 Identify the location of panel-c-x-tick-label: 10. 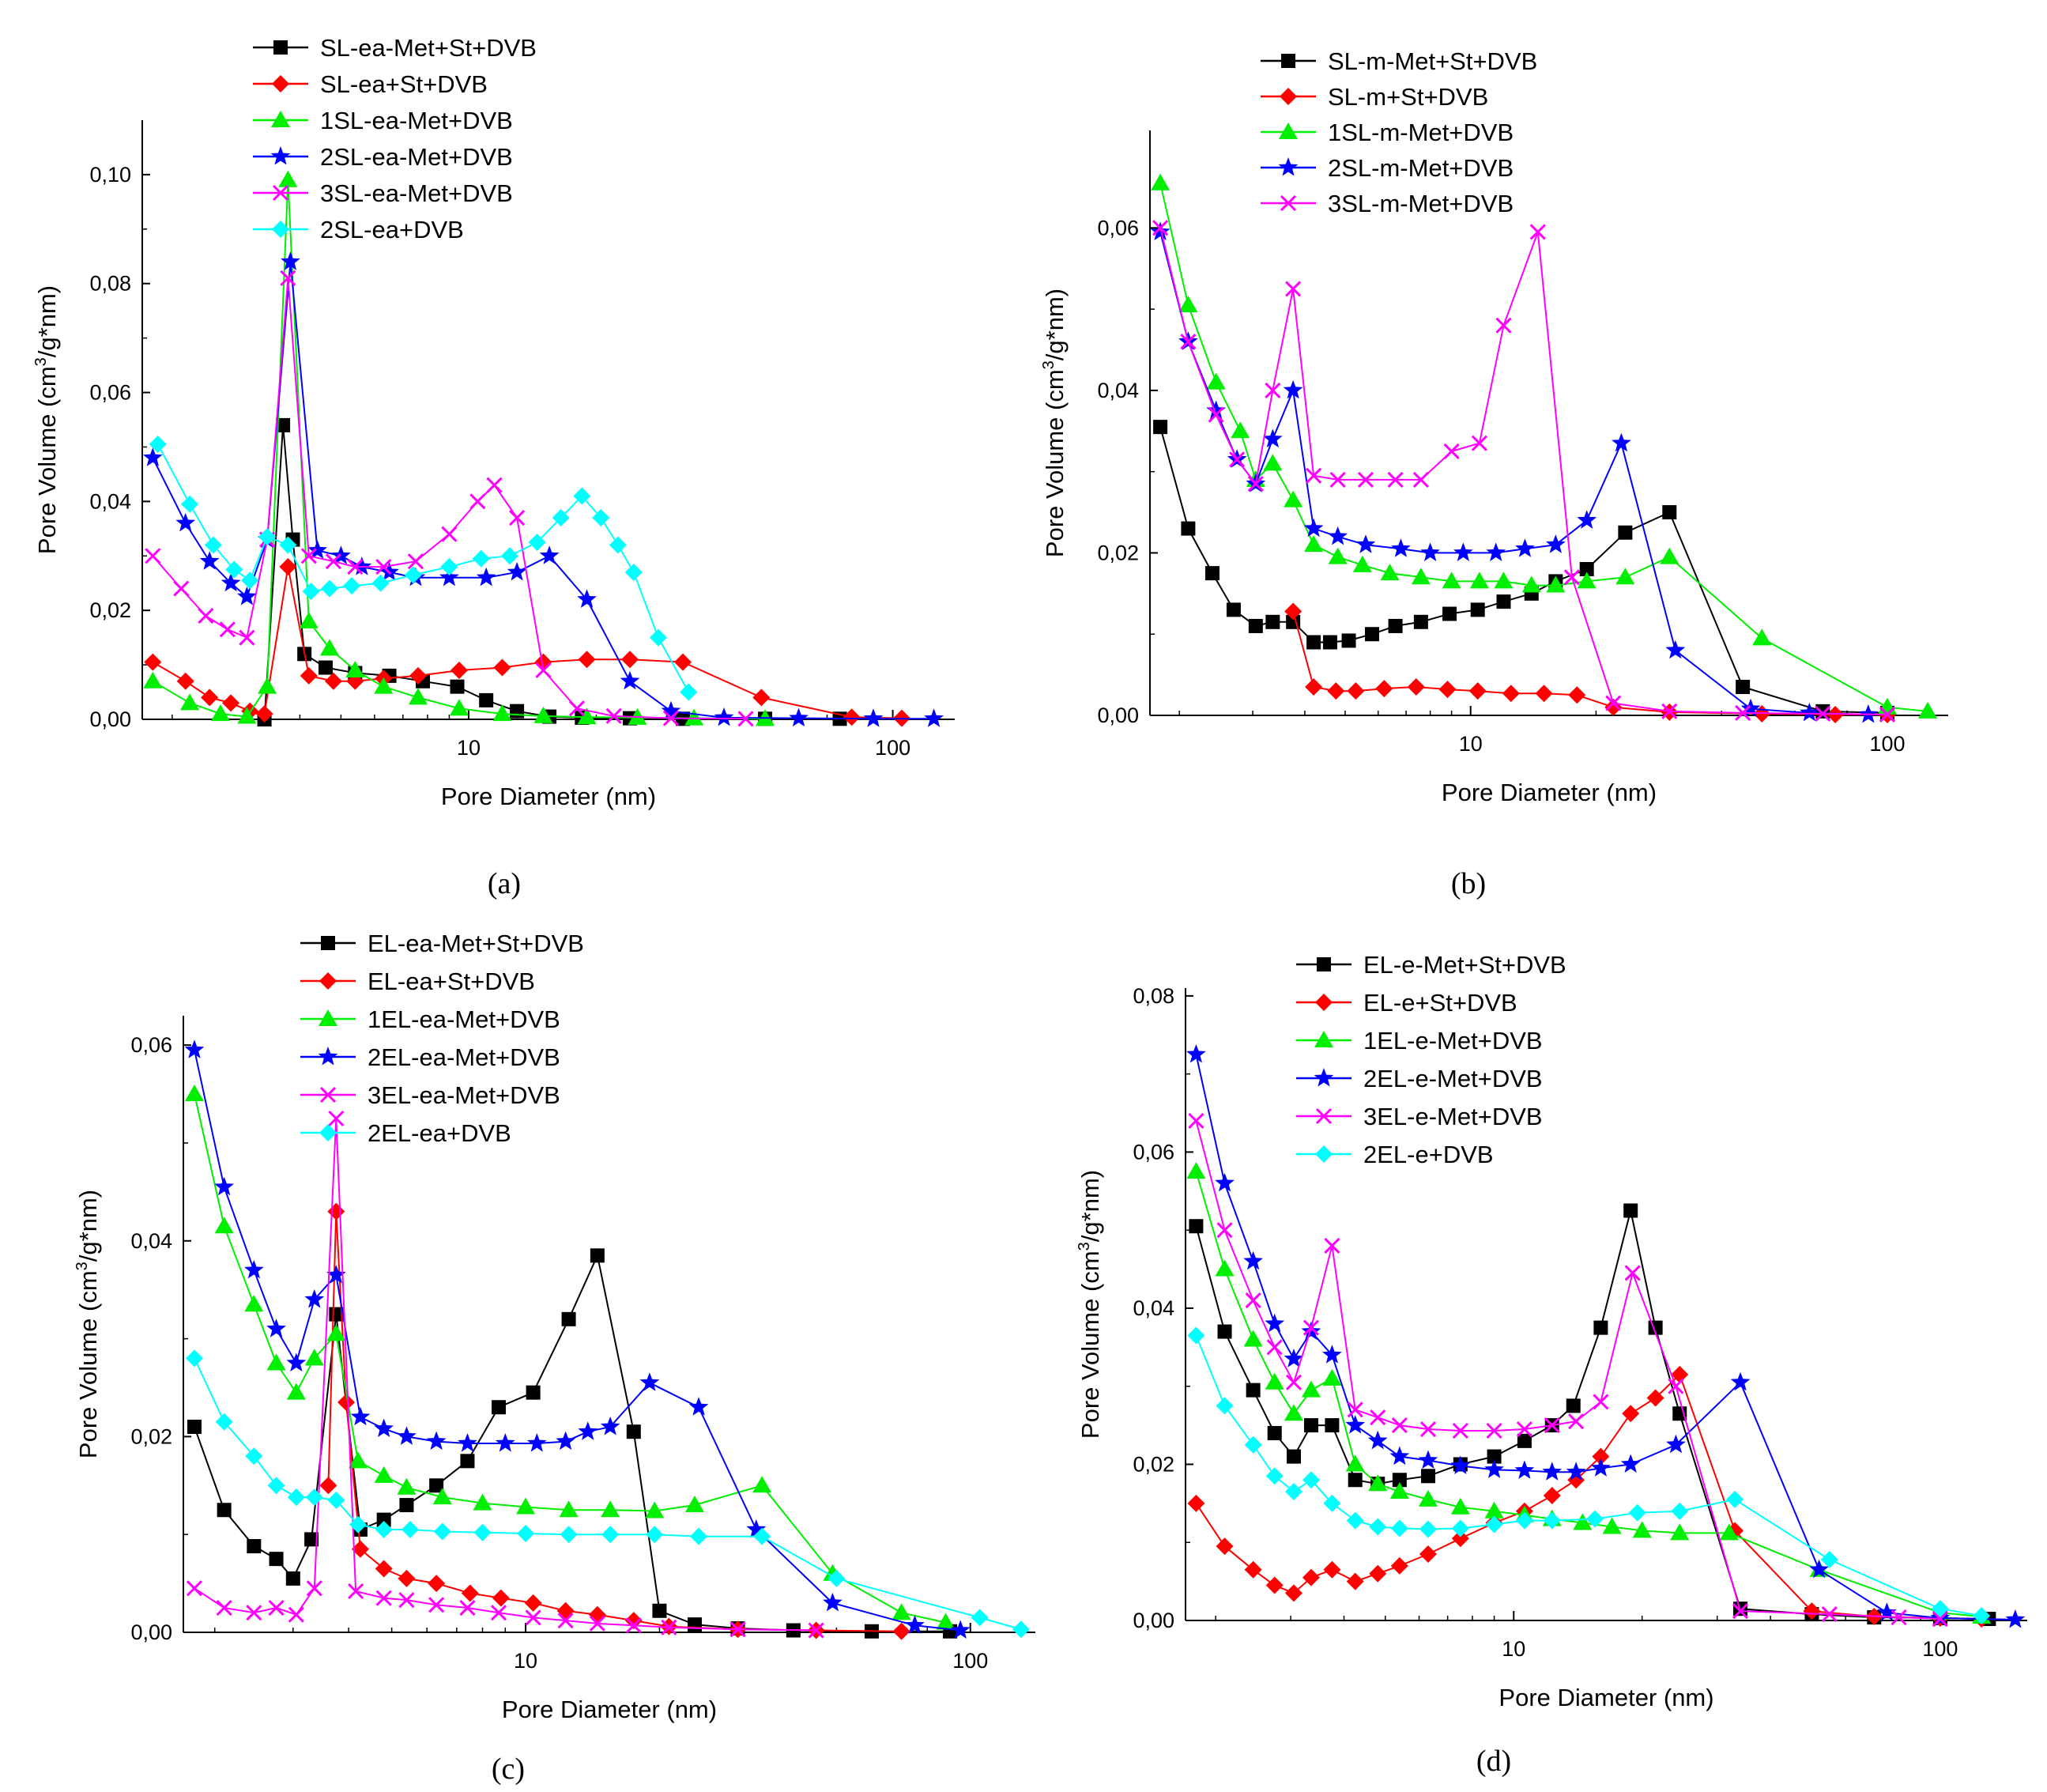
(525, 1661).